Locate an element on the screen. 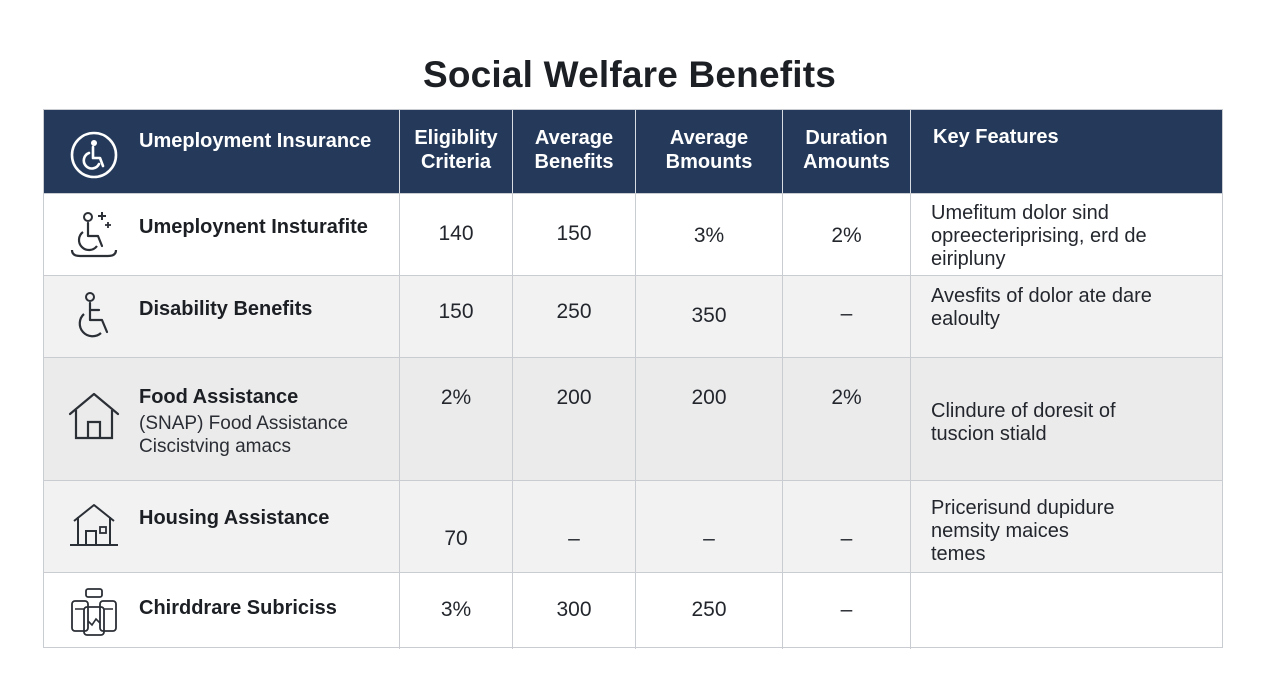 This screenshot has height=698, width=1280. header-cell-features: Key Features is located at coordinates (1066, 151).